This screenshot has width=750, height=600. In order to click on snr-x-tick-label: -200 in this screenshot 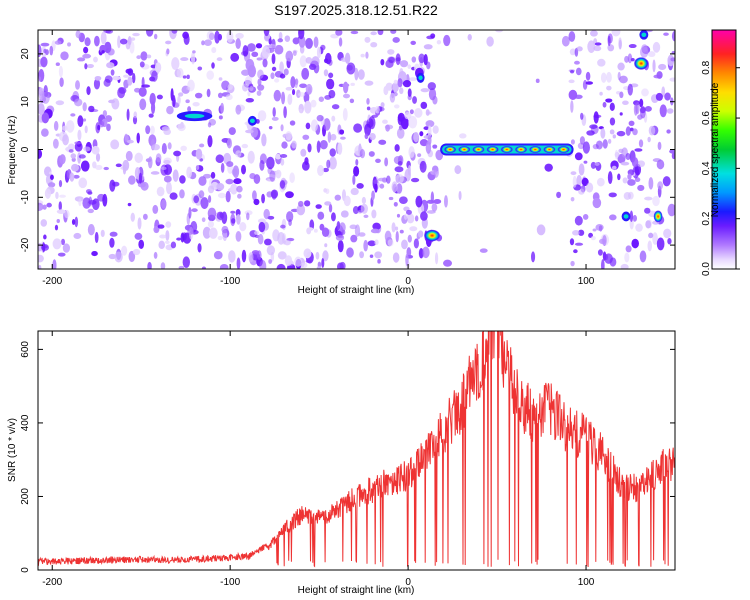, I will do `click(52, 582)`.